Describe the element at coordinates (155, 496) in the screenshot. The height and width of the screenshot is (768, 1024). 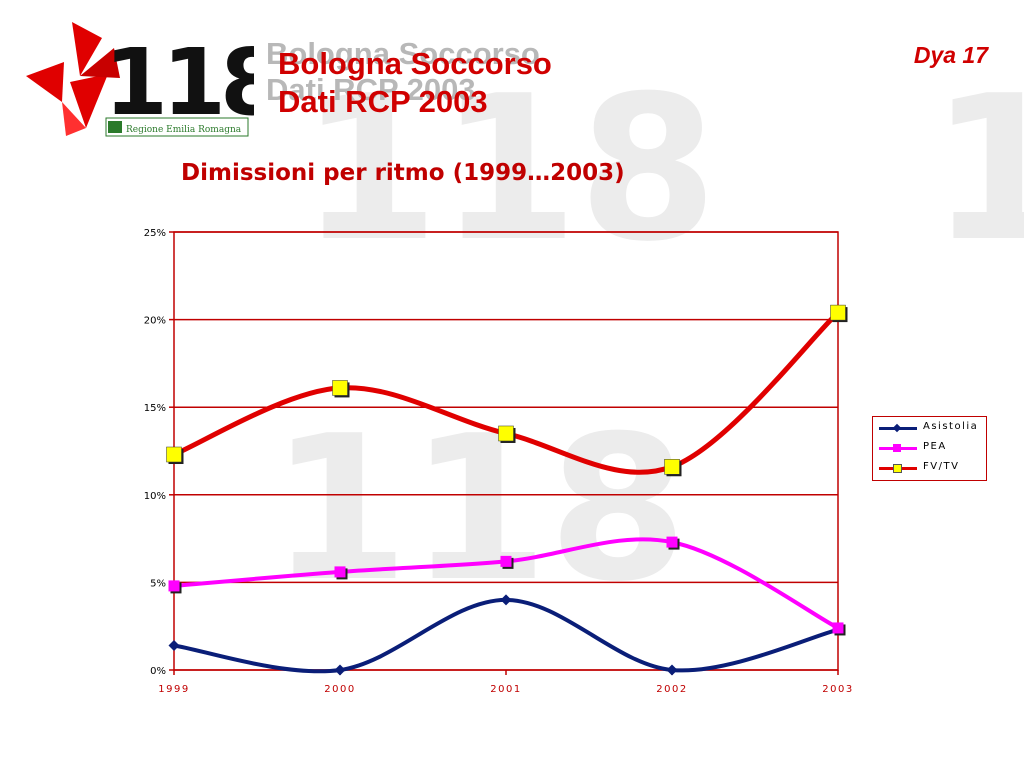
I see `y-tick-label: 10%` at that location.